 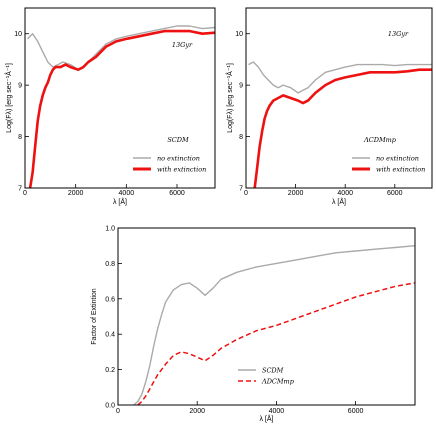 What do you see at coordinates (110, 370) in the screenshot?
I see `y-tick-label: 0.2` at bounding box center [110, 370].